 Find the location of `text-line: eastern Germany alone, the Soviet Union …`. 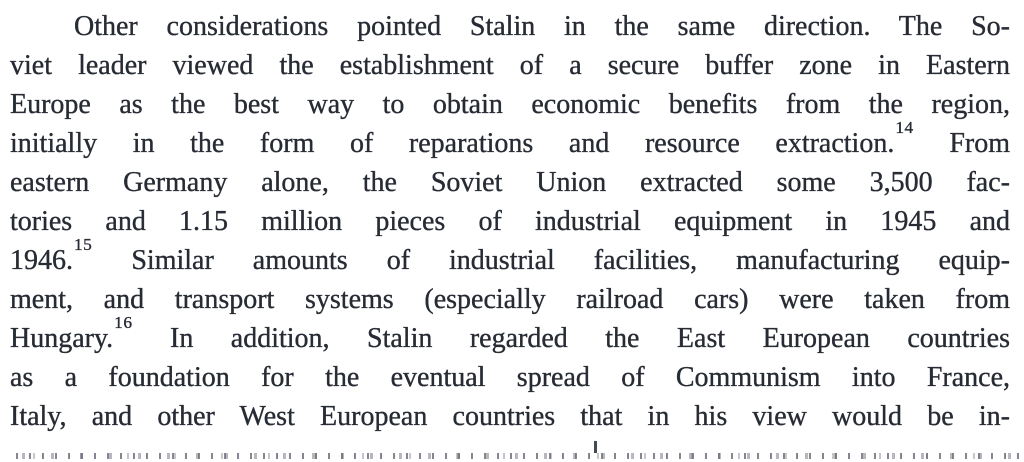

text-line: eastern Germany alone, the Soviet Union … is located at coordinates (510, 182).